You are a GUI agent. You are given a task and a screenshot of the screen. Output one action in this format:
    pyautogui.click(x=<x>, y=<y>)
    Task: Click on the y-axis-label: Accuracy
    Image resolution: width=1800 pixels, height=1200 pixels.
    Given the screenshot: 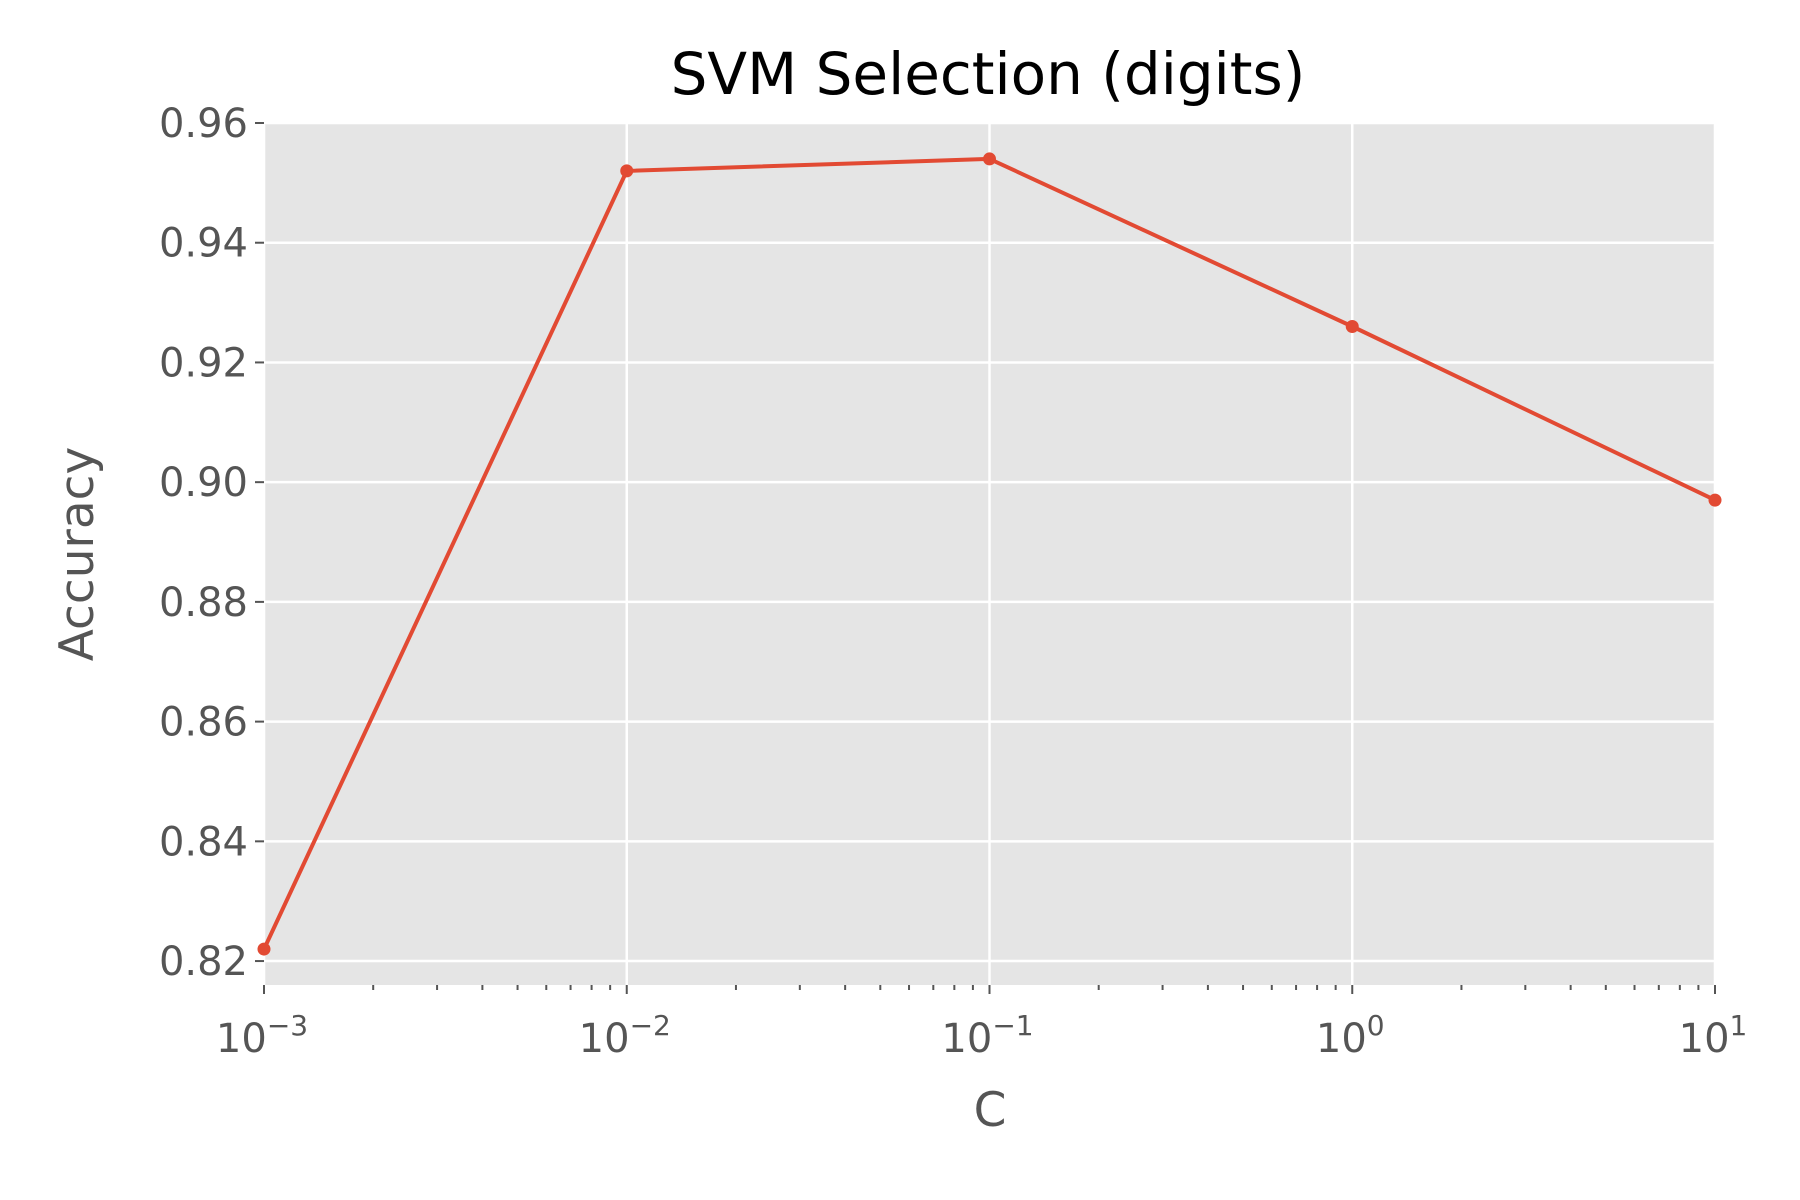 What is the action you would take?
    pyautogui.click(x=77, y=554)
    